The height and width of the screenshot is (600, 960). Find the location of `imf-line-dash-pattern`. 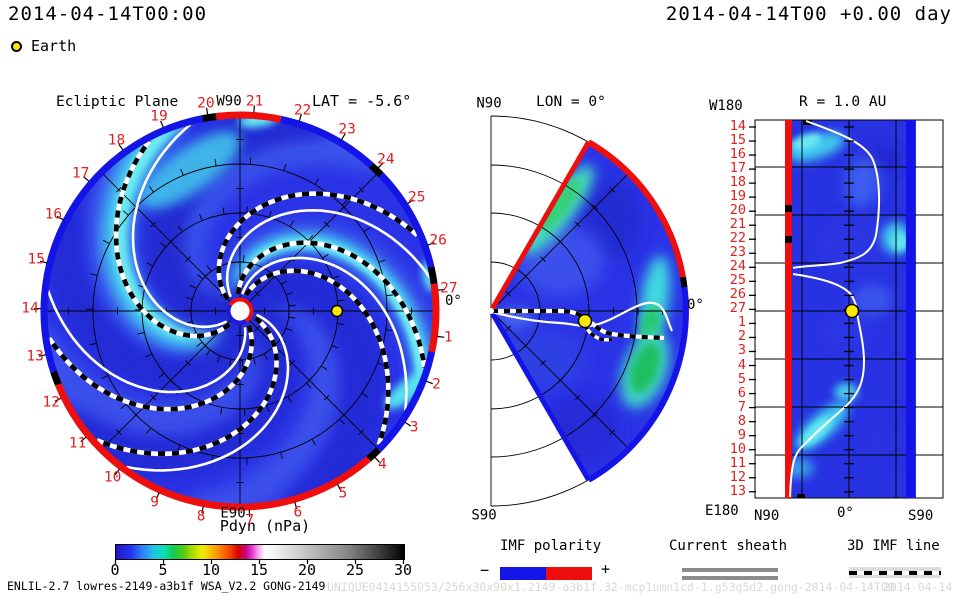

imf-line-dash-pattern is located at coordinates (895, 572).